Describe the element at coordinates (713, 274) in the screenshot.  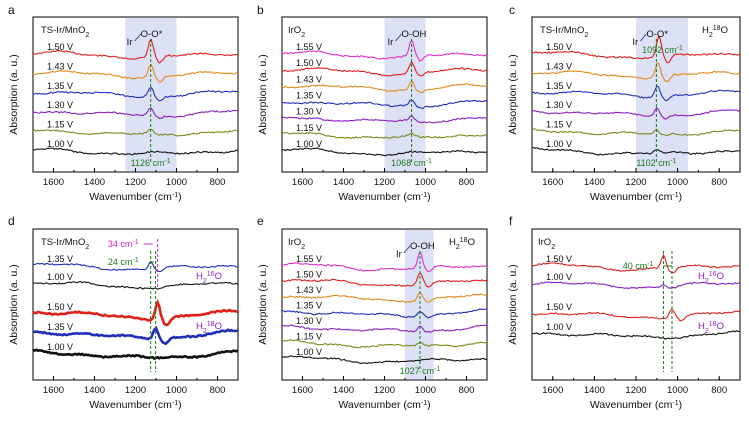
I see `group-label-part: 16` at that location.